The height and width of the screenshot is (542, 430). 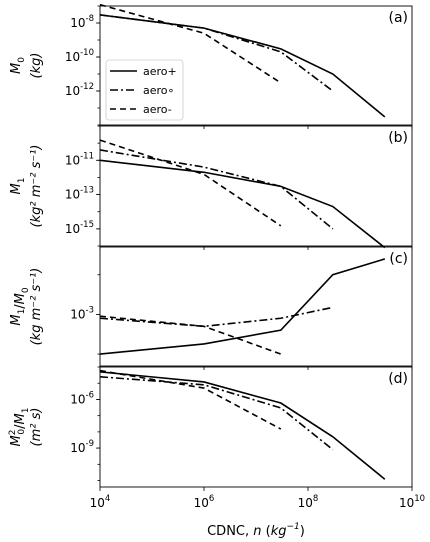 What do you see at coordinates (36, 307) in the screenshot?
I see `y-axis-unit: (kg m⁻² s⁻¹)` at bounding box center [36, 307].